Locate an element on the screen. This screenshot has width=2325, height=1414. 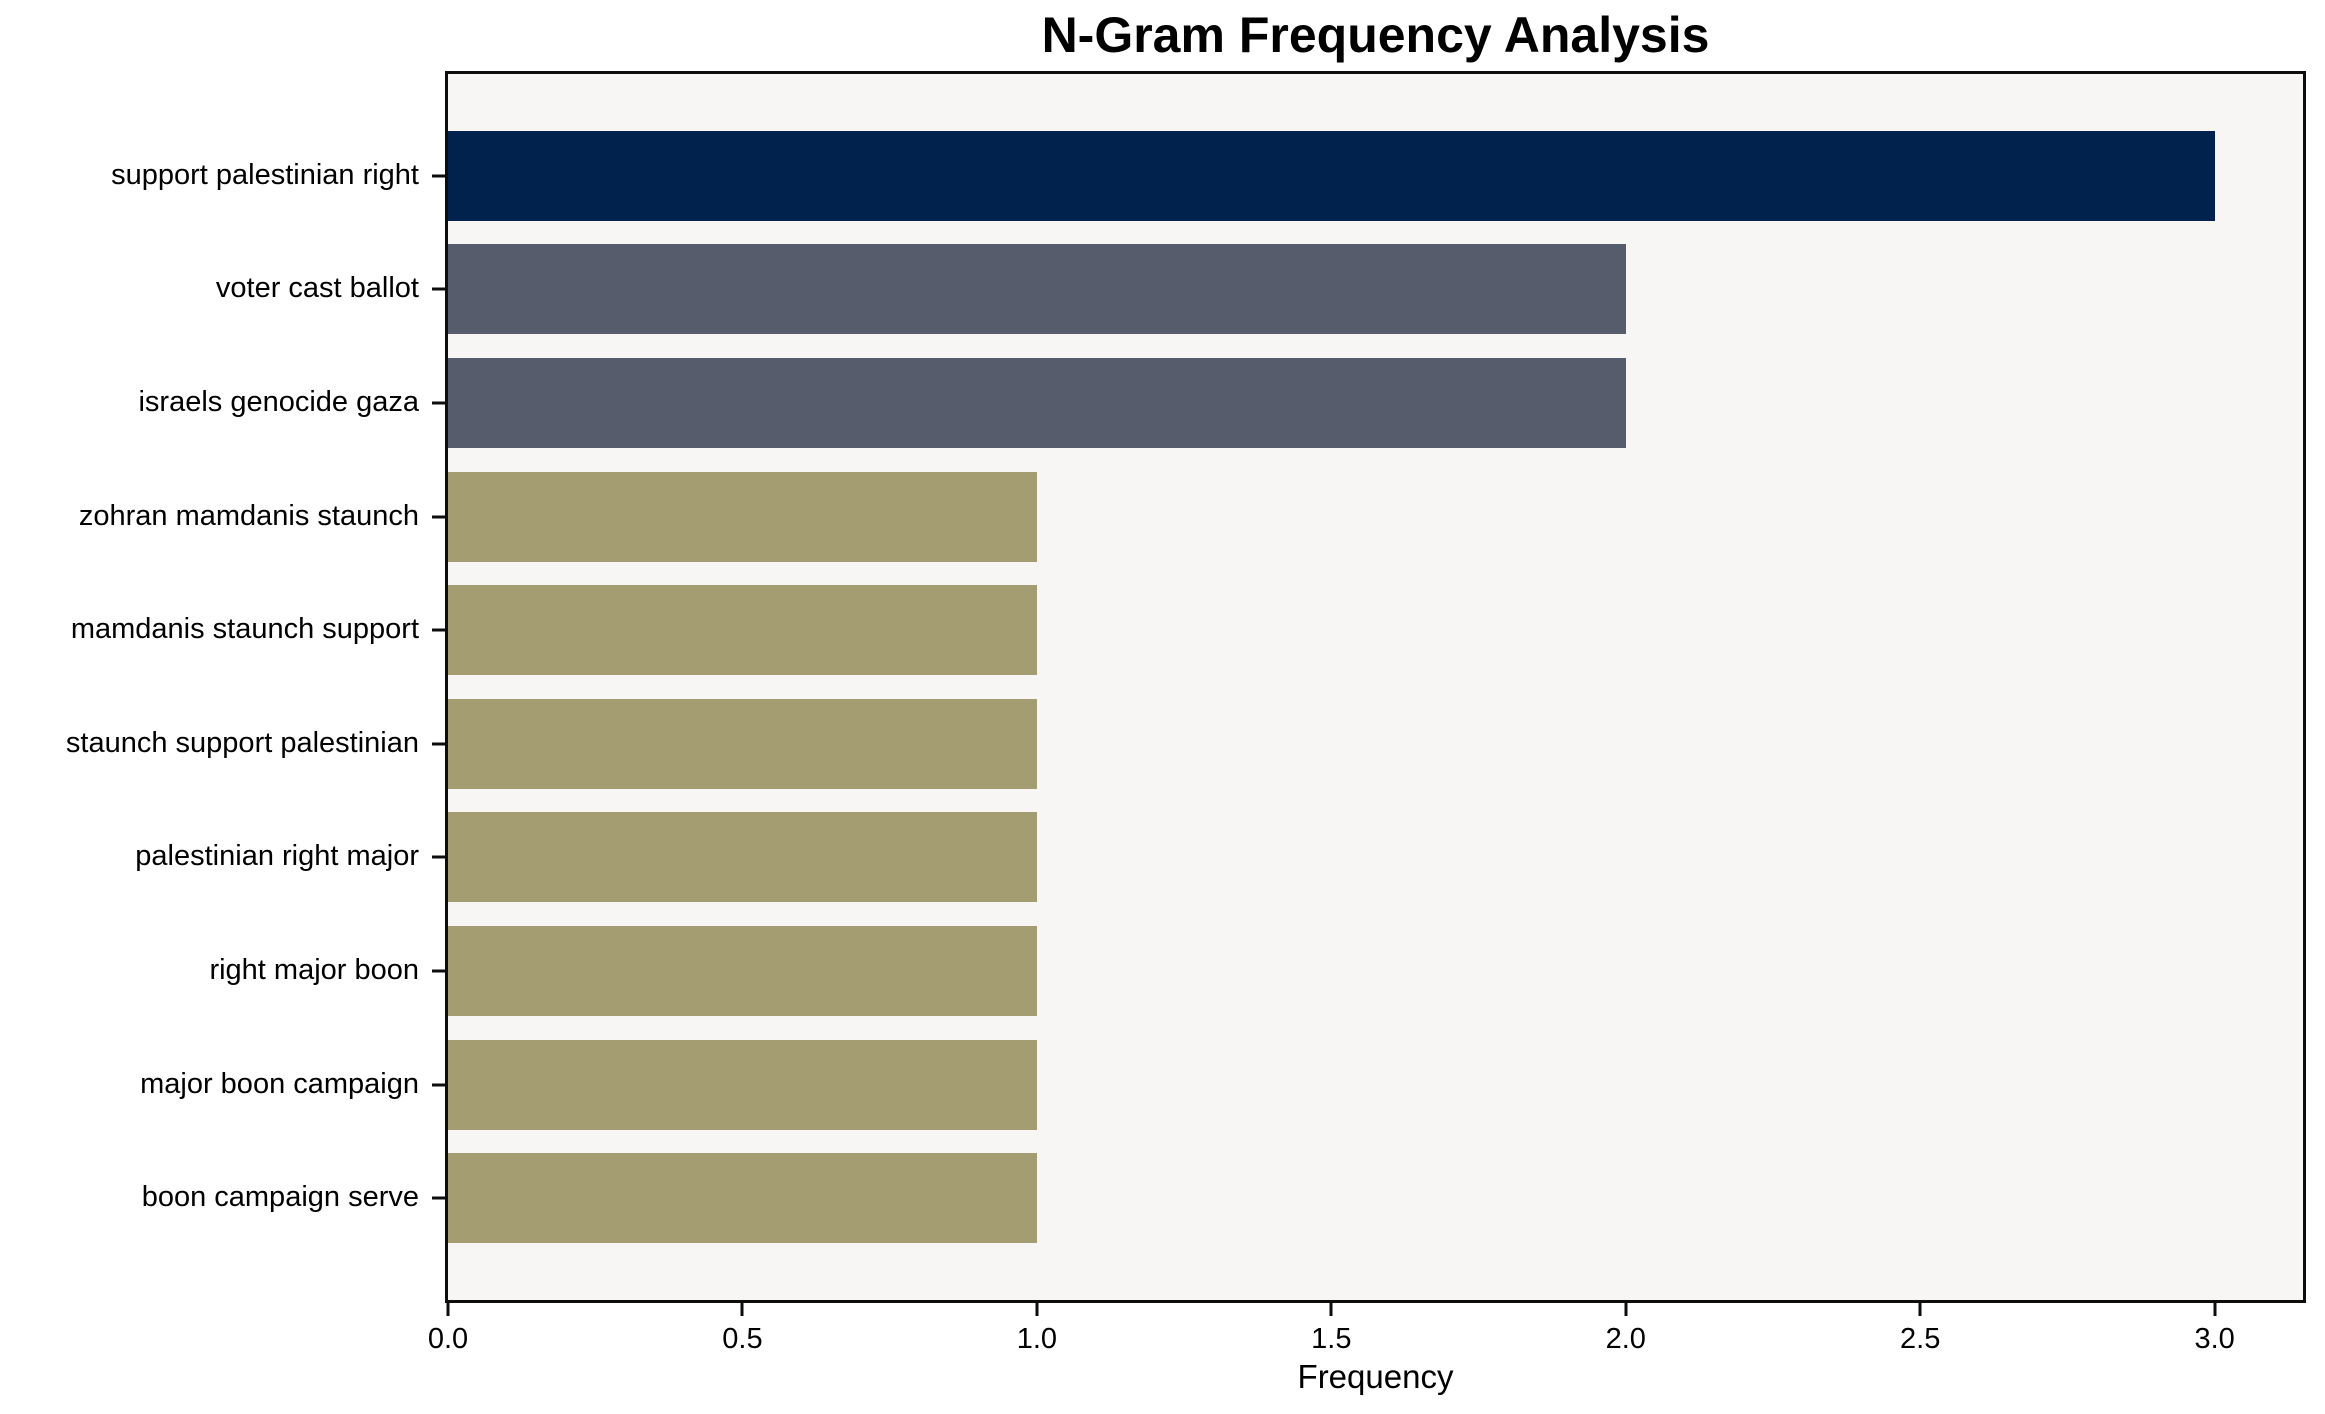
x-axis-label: Frequency is located at coordinates (1375, 1376).